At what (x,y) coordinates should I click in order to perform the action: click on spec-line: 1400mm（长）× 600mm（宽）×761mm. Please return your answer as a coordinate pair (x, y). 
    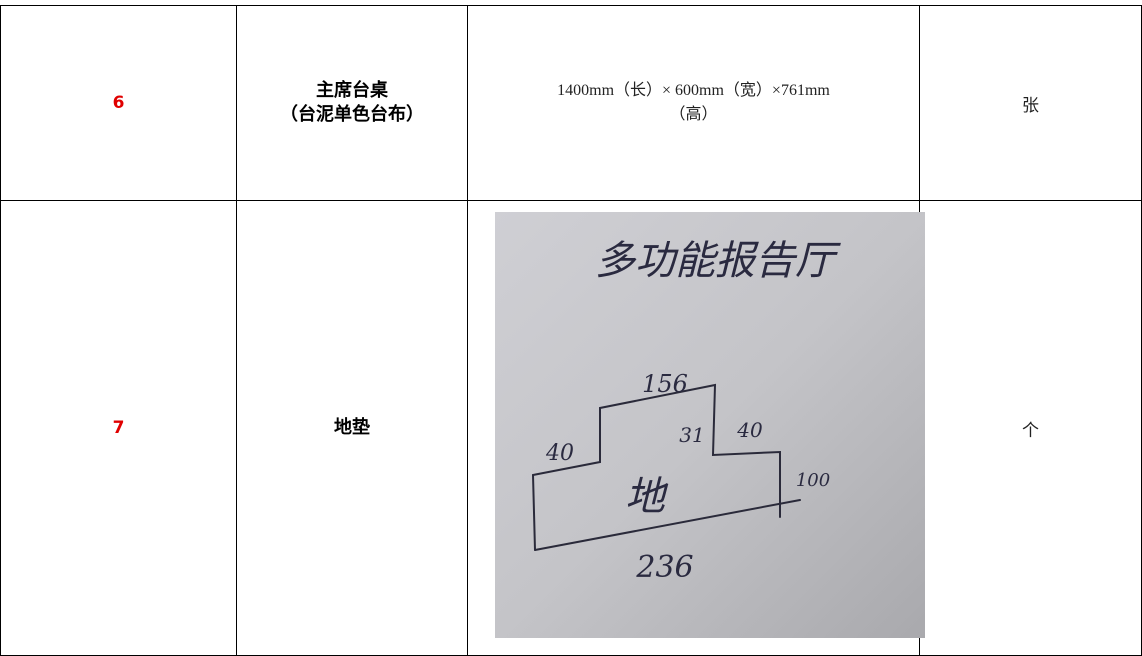
    Looking at the image, I should click on (693, 90).